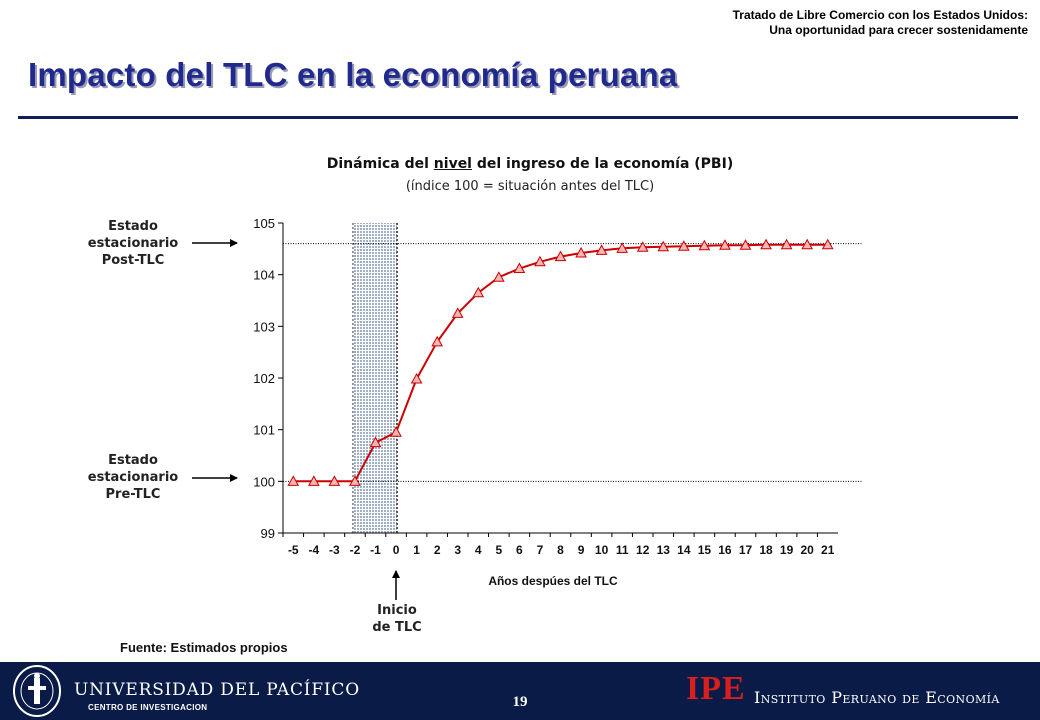 This screenshot has width=1040, height=720. Describe the element at coordinates (313, 550) in the screenshot. I see `x-tick-label: -4` at that location.